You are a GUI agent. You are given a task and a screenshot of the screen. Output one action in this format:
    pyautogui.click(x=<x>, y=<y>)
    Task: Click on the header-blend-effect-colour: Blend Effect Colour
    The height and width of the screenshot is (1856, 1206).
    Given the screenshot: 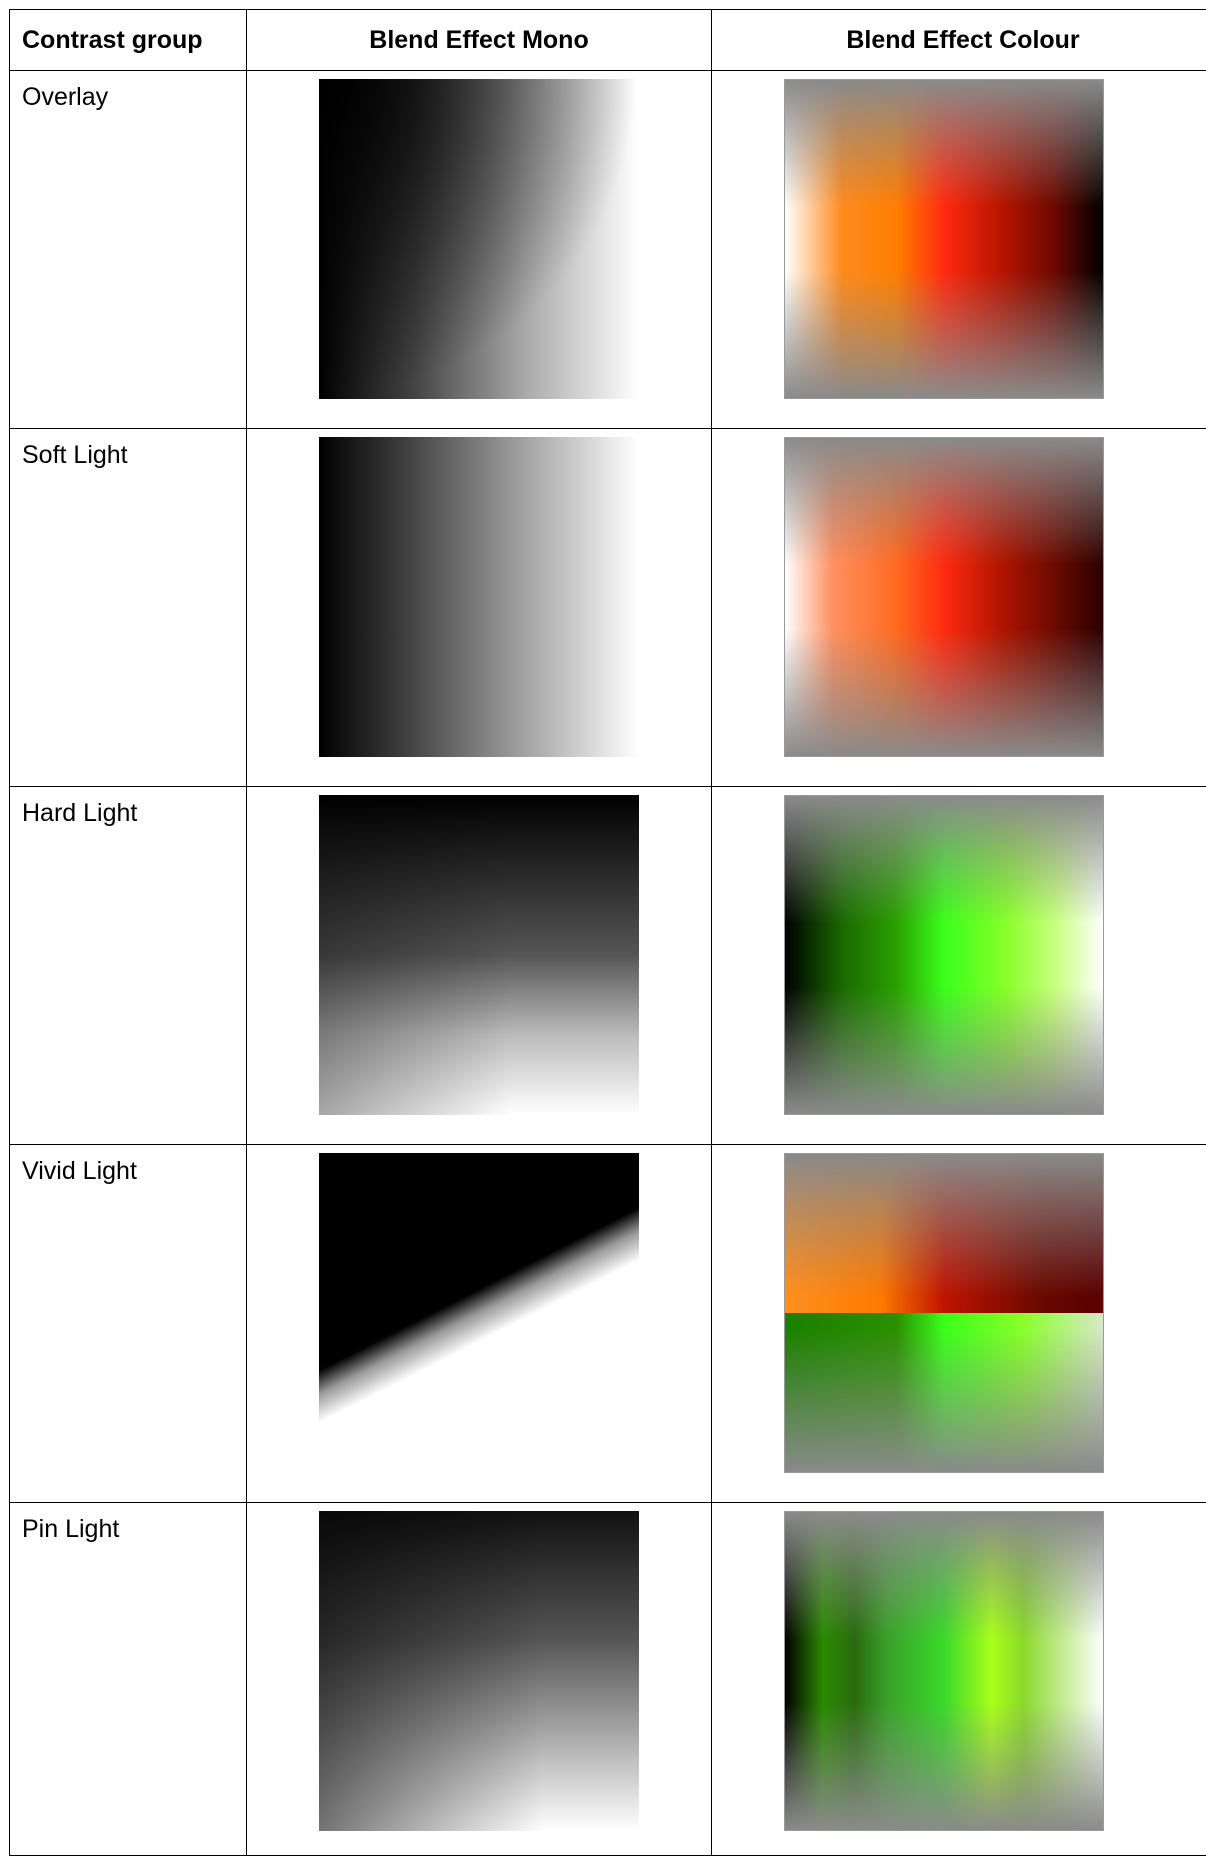 What is the action you would take?
    pyautogui.click(x=959, y=40)
    